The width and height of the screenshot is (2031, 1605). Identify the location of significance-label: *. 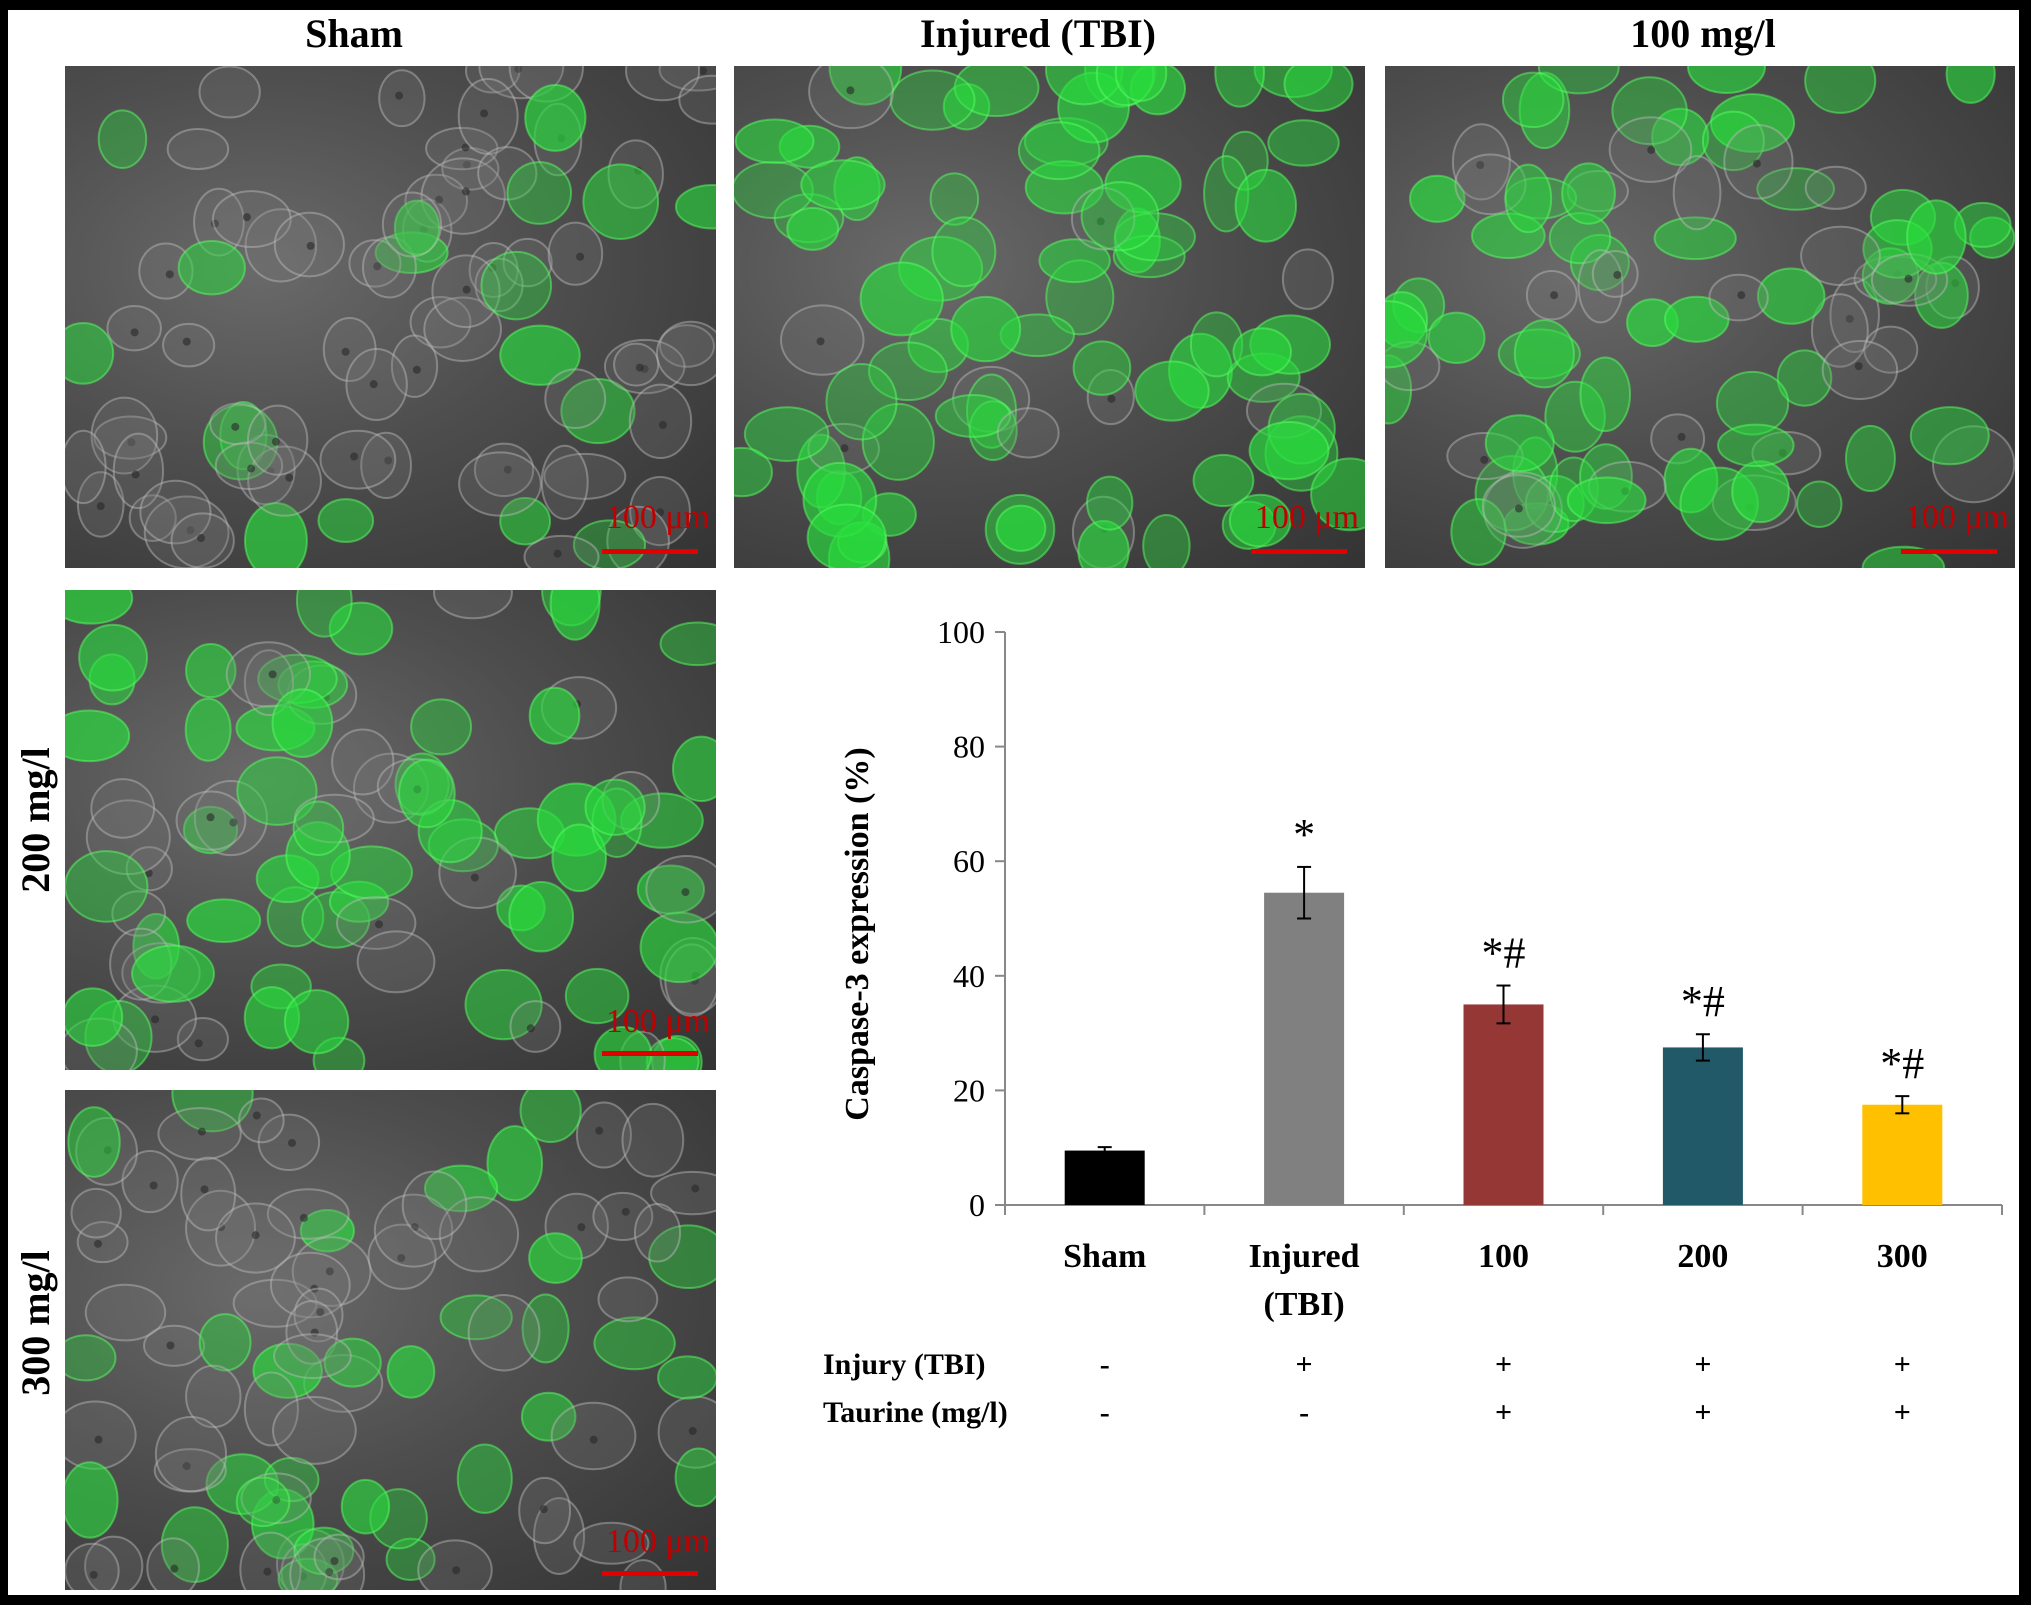
(1304, 834).